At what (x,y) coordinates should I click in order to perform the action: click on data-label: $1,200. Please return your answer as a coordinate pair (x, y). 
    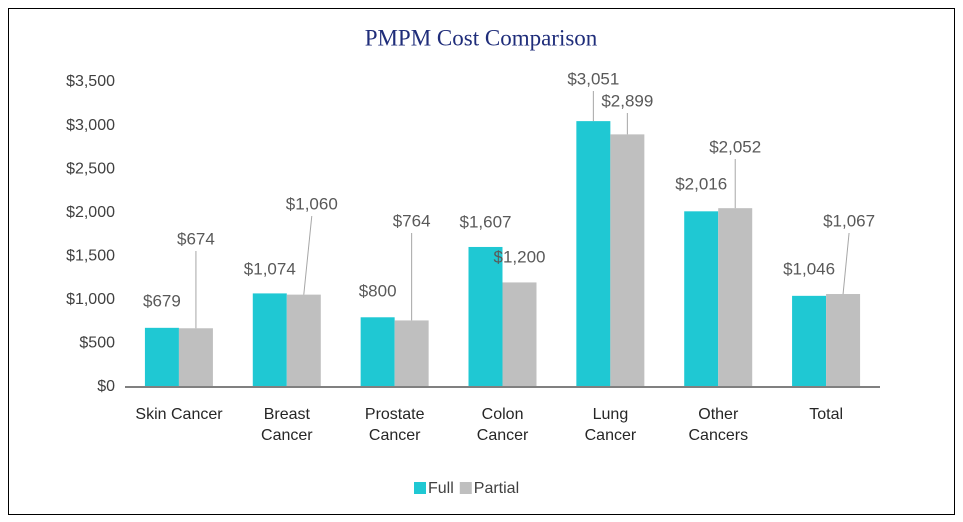
    Looking at the image, I should click on (520, 256).